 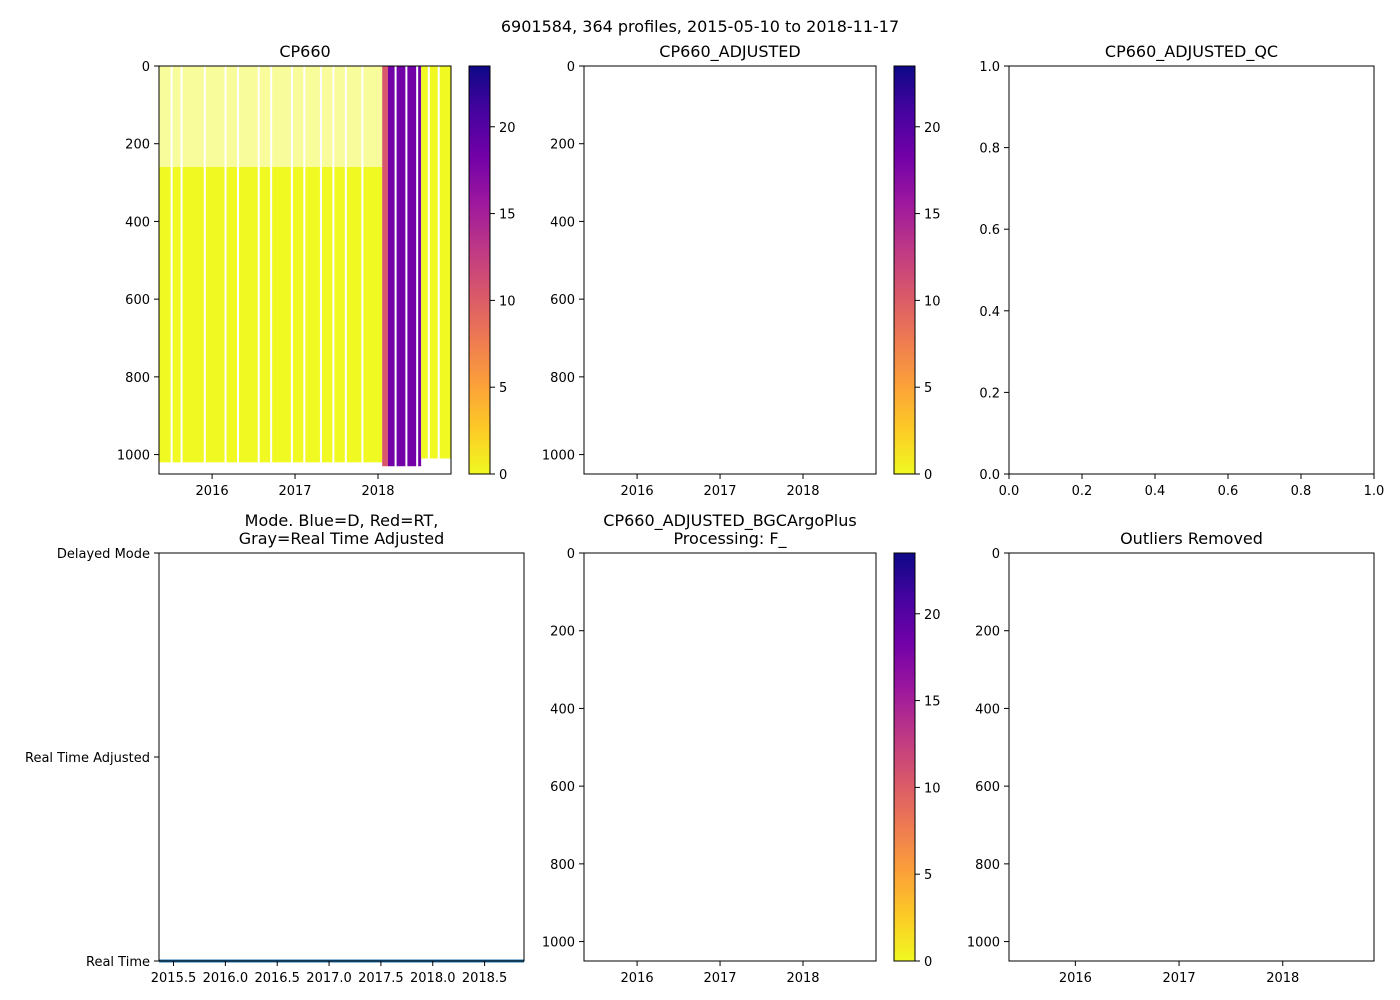 I want to click on x-tick-label: 2018.5, so click(x=485, y=978).